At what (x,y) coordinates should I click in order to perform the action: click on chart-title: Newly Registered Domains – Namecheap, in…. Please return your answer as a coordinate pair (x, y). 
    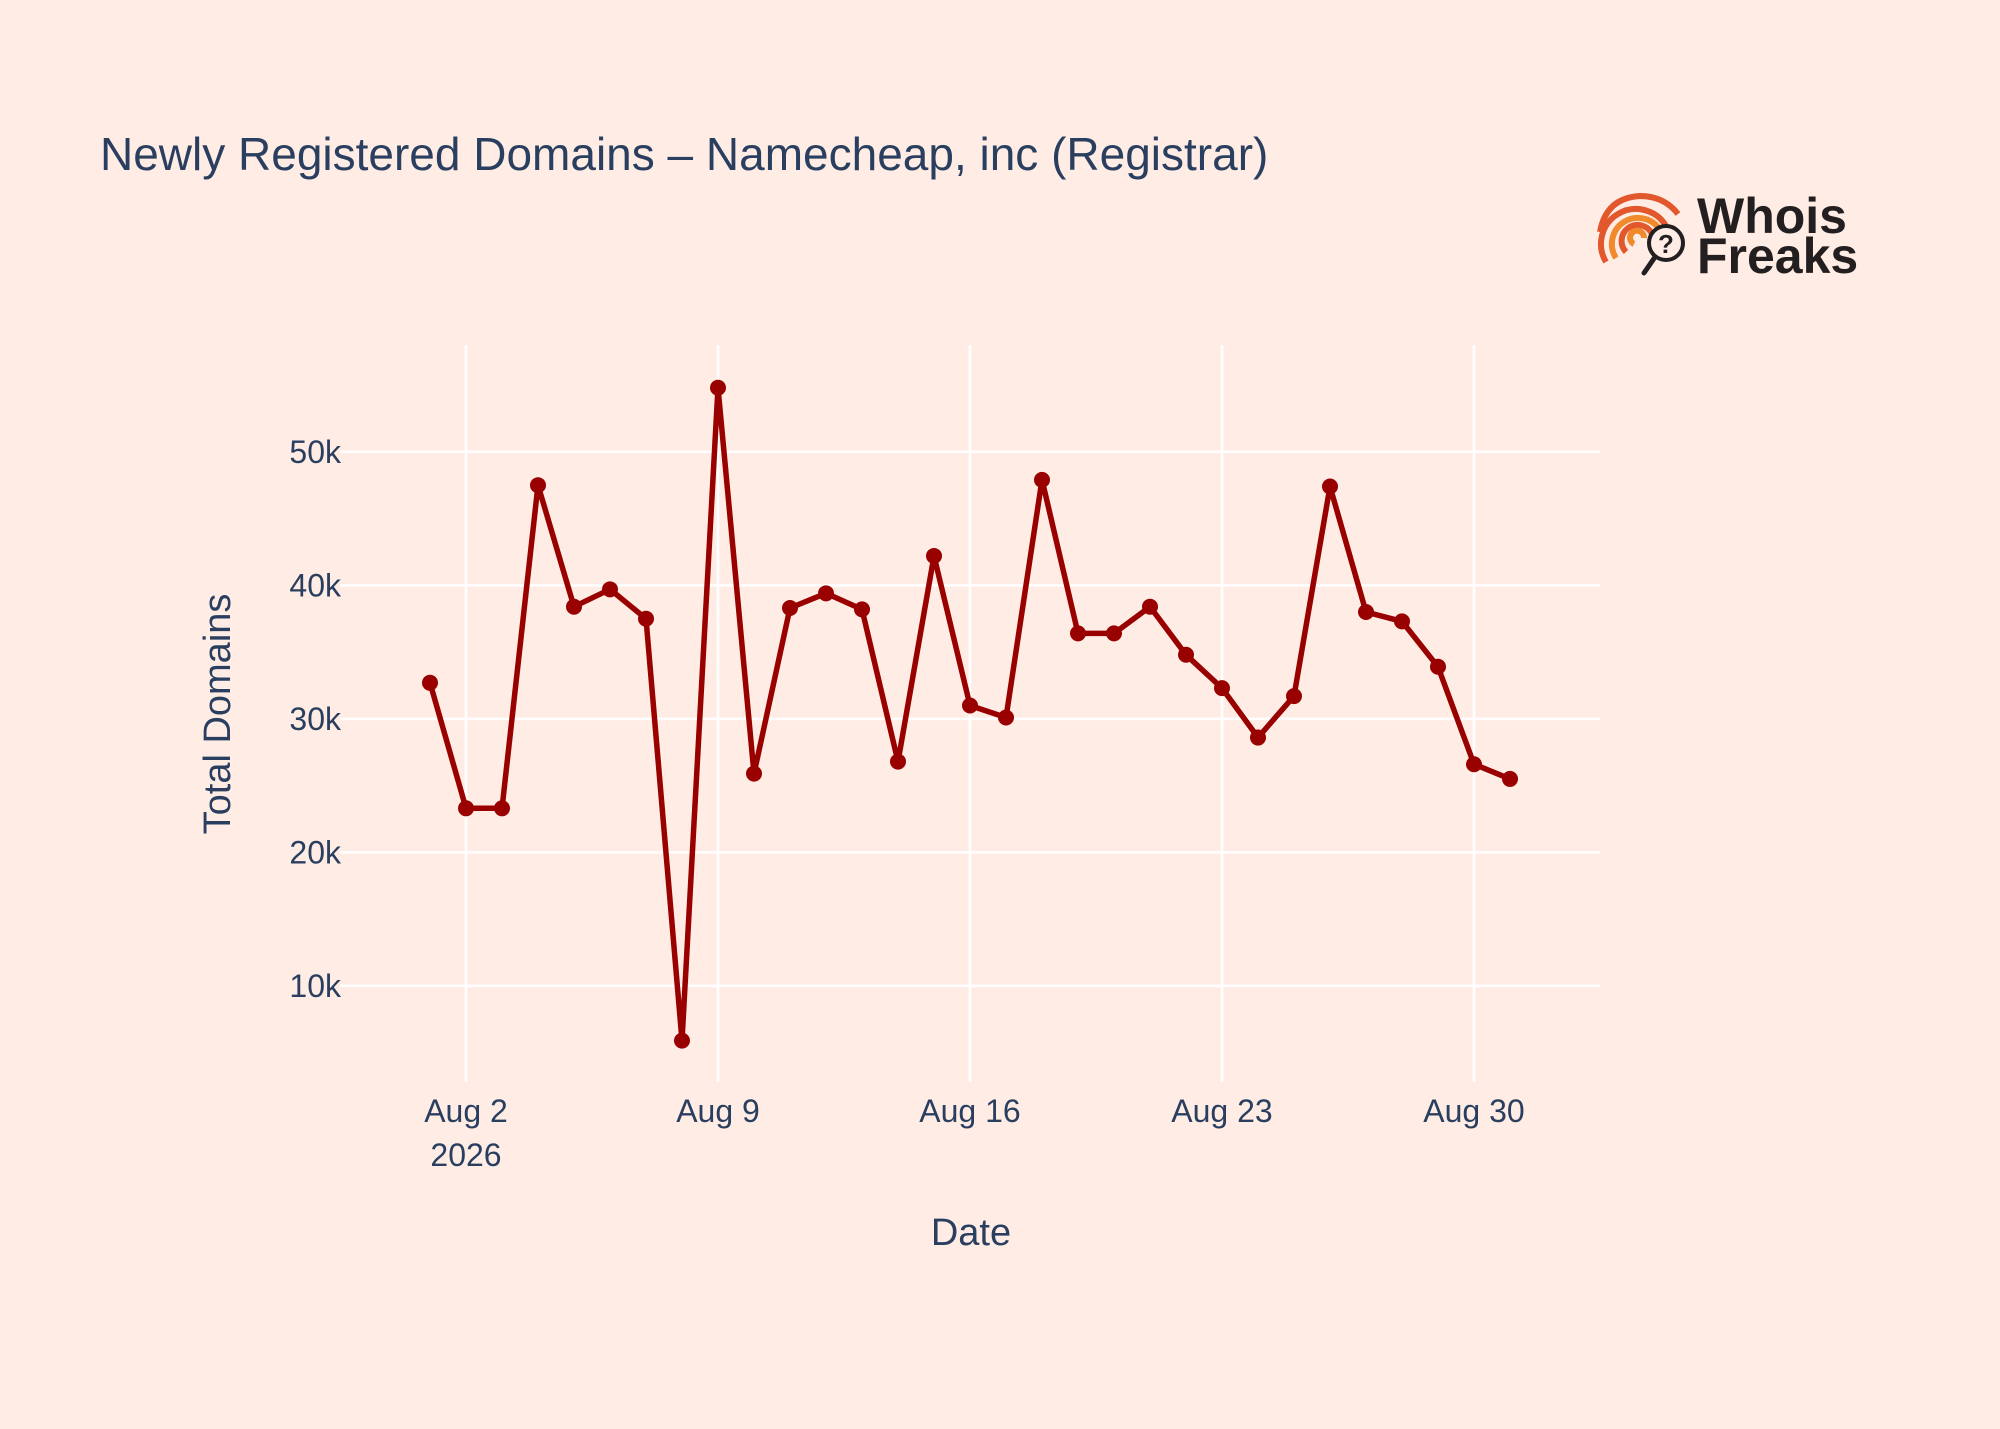
    Looking at the image, I should click on (684, 154).